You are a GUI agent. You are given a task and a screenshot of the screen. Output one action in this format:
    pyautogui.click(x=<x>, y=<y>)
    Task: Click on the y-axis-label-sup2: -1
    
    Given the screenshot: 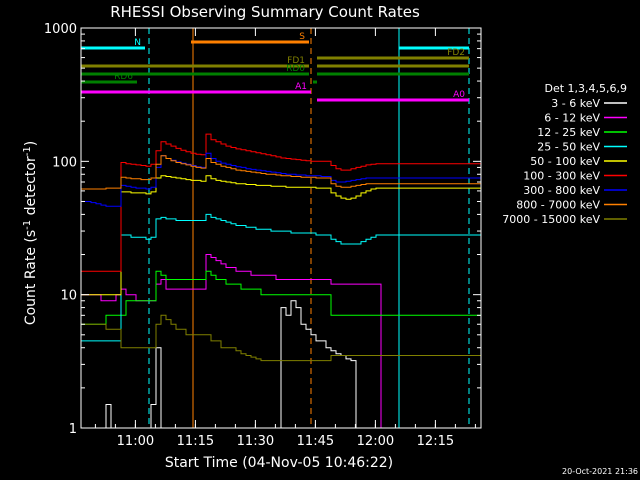 What is the action you would take?
    pyautogui.click(x=27, y=151)
    